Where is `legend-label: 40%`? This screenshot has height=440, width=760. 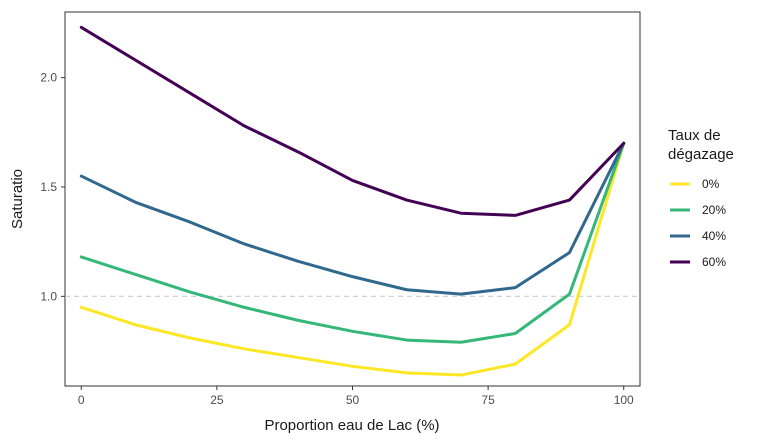
legend-label: 40% is located at coordinates (714, 236).